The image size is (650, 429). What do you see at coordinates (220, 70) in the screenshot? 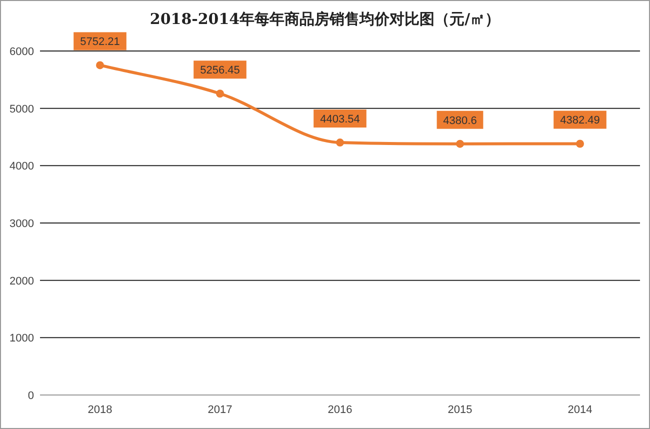
I see `data-label: 5256.45` at bounding box center [220, 70].